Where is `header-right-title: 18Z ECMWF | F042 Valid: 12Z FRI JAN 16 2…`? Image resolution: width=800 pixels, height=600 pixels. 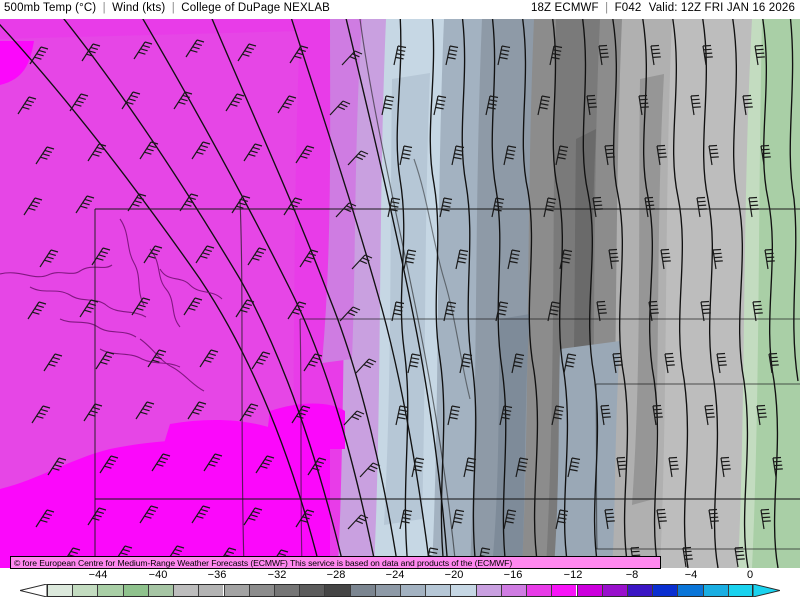 header-right-title: 18Z ECMWF | F042 Valid: 12Z FRI JAN 16 2… is located at coordinates (663, 8).